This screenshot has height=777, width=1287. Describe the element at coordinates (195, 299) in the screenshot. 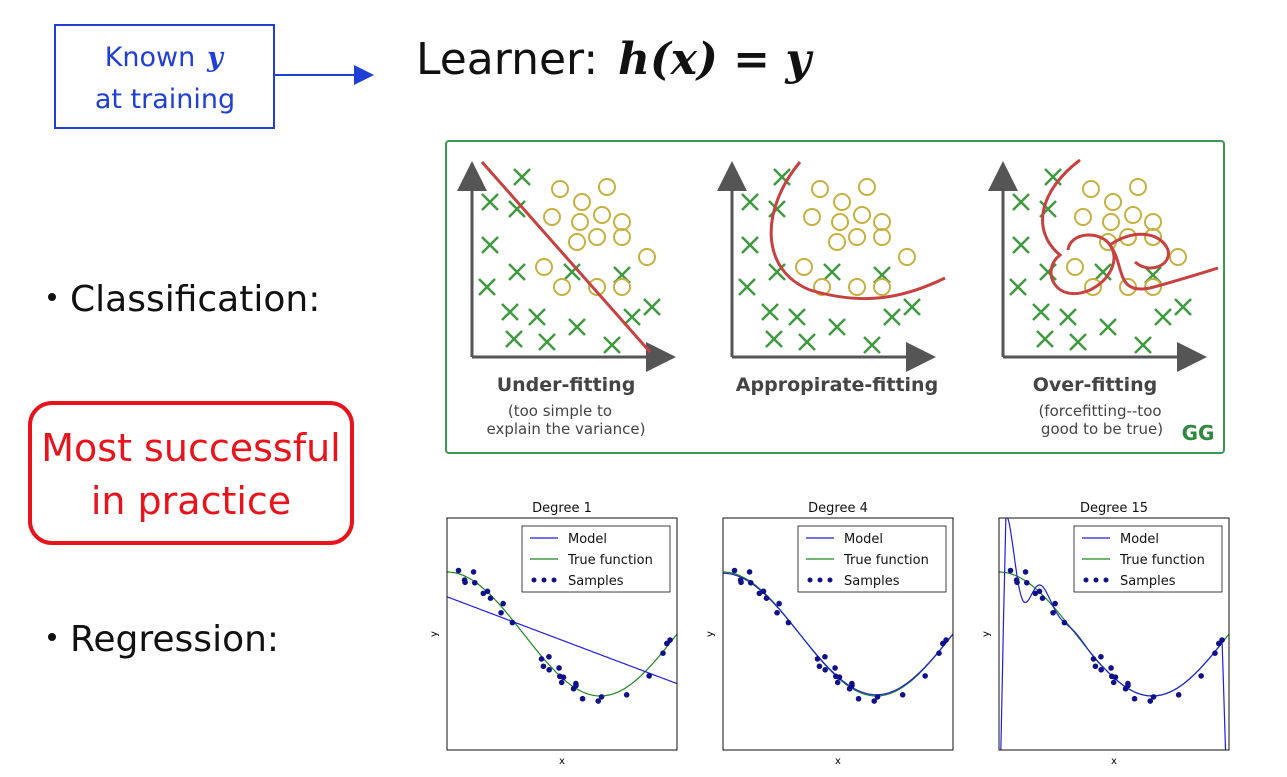

I see `bullet-text: Classification:` at that location.